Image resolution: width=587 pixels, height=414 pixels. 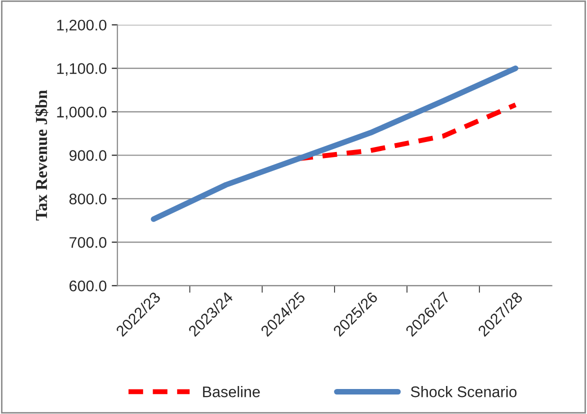 What do you see at coordinates (463, 392) in the screenshot?
I see `legend-label: Shock Scenario` at bounding box center [463, 392].